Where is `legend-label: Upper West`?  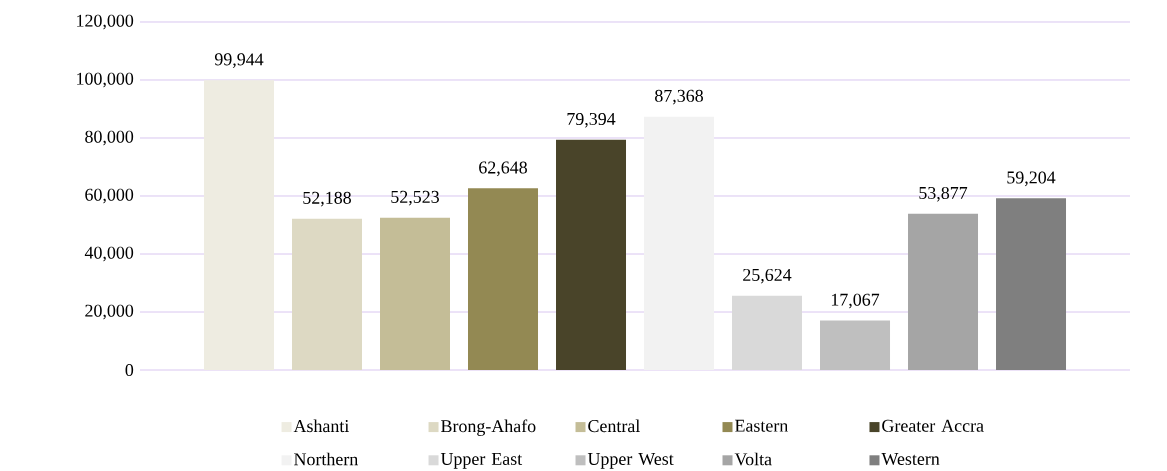 legend-label: Upper West is located at coordinates (630, 461).